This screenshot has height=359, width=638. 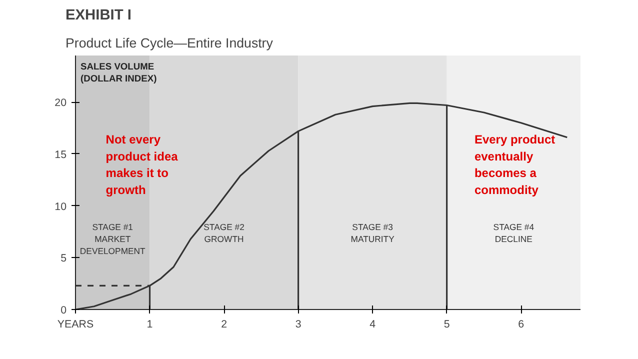 I want to click on y-axis-title: SALES VOLUME (DOLLAR INDEX), so click(x=118, y=73).